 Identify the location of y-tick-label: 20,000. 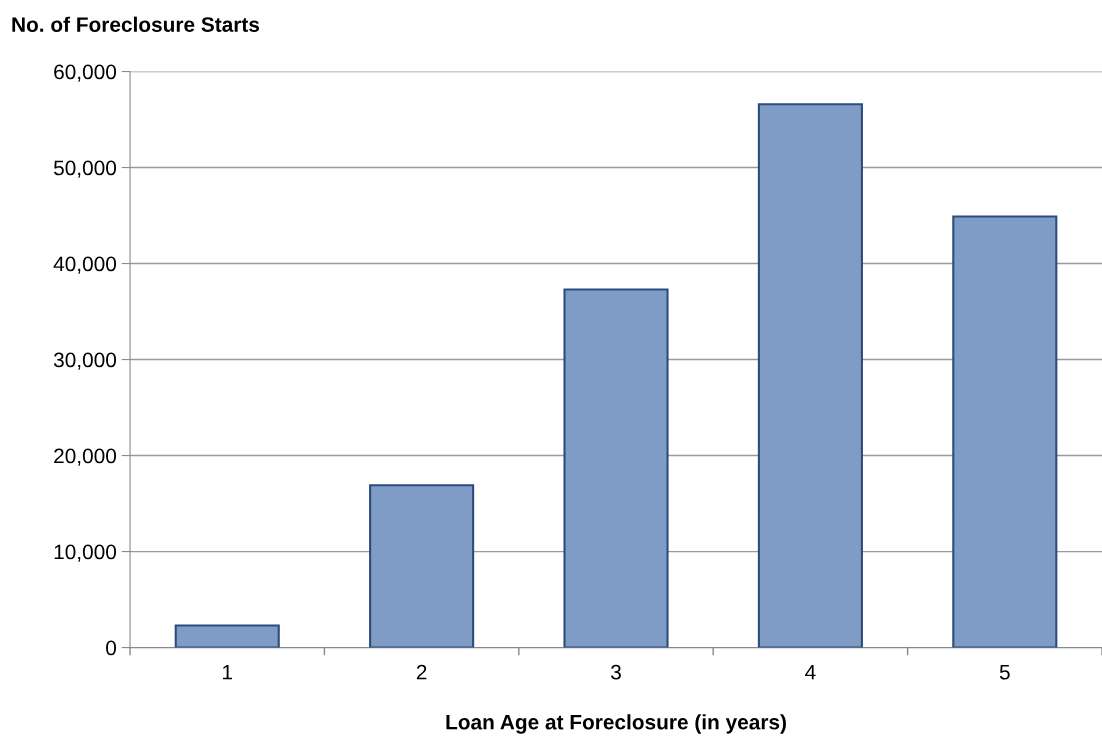
(85, 457).